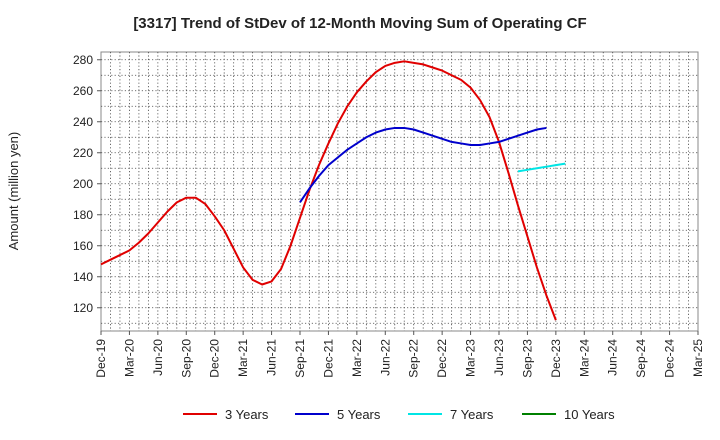 Image resolution: width=720 pixels, height=440 pixels. What do you see at coordinates (613, 357) in the screenshot?
I see `x-tick-label: Jun-24` at bounding box center [613, 357].